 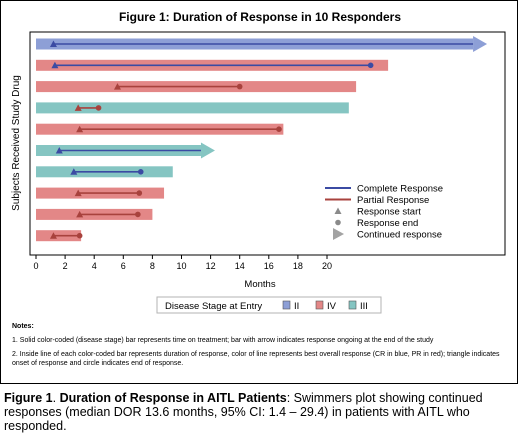 I want to click on x-tick-label: 10, so click(x=181, y=266).